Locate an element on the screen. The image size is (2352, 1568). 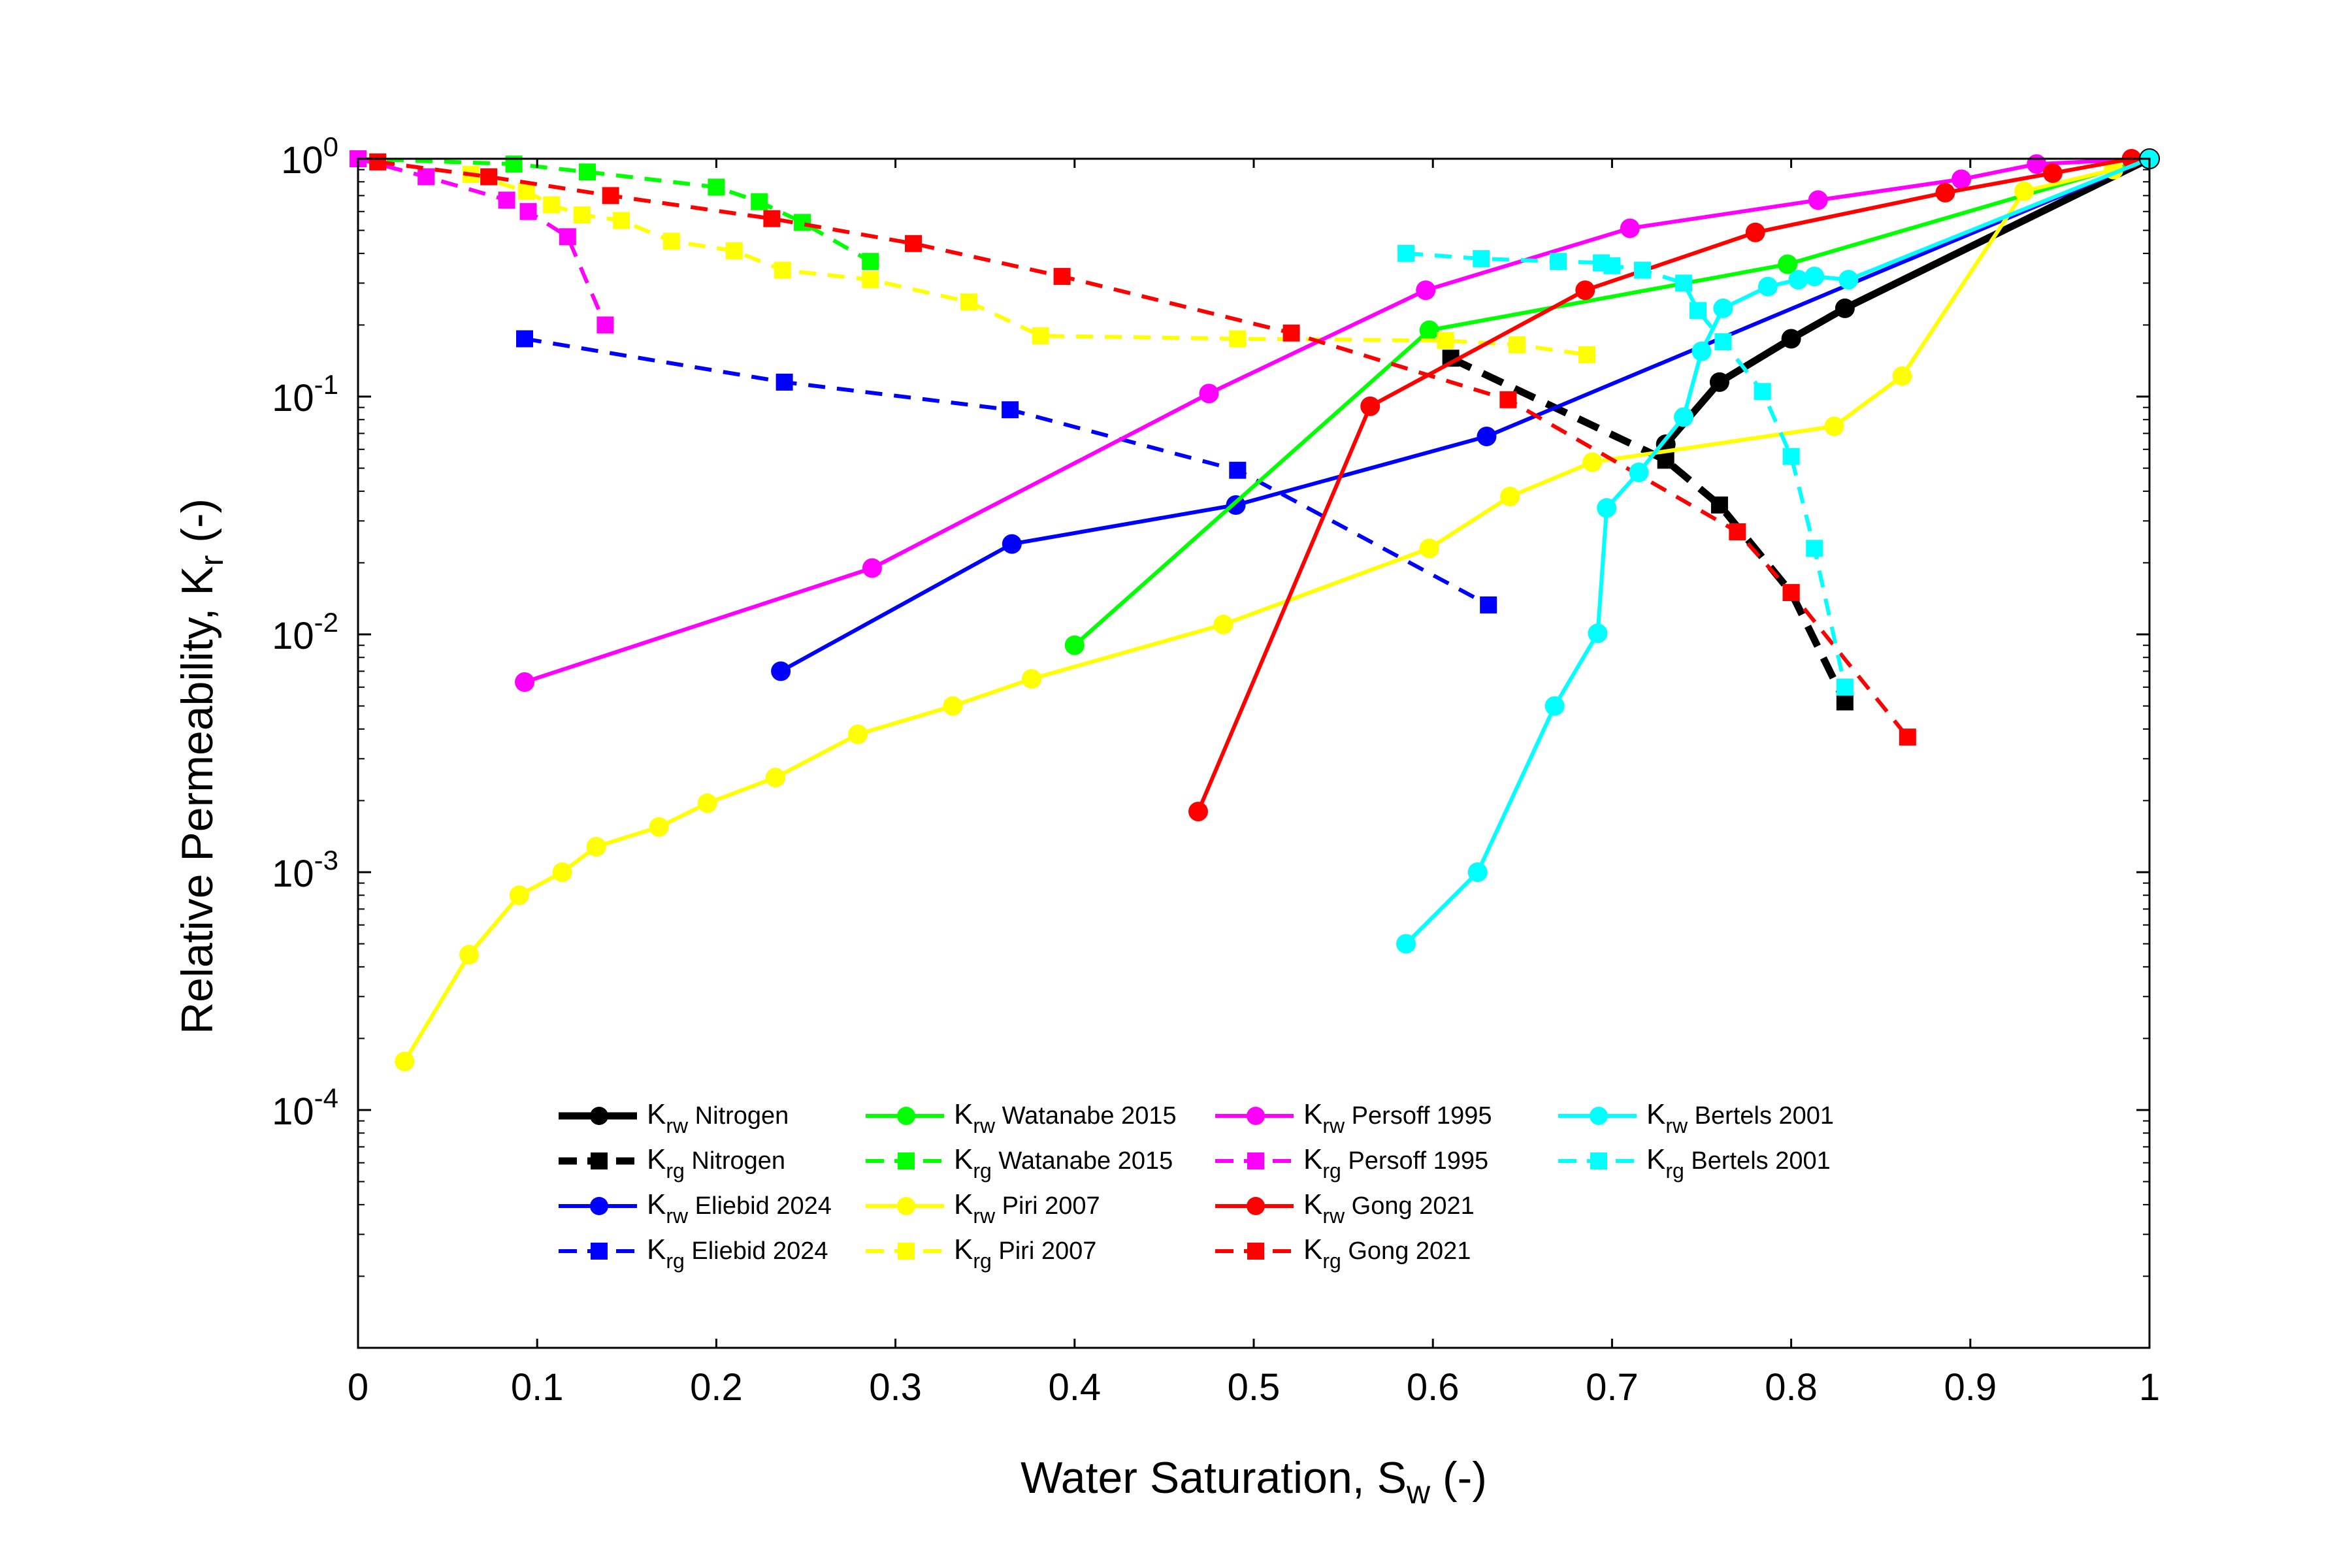
x-axis-title-main: Water Saturation, S is located at coordinates (1214, 1478).